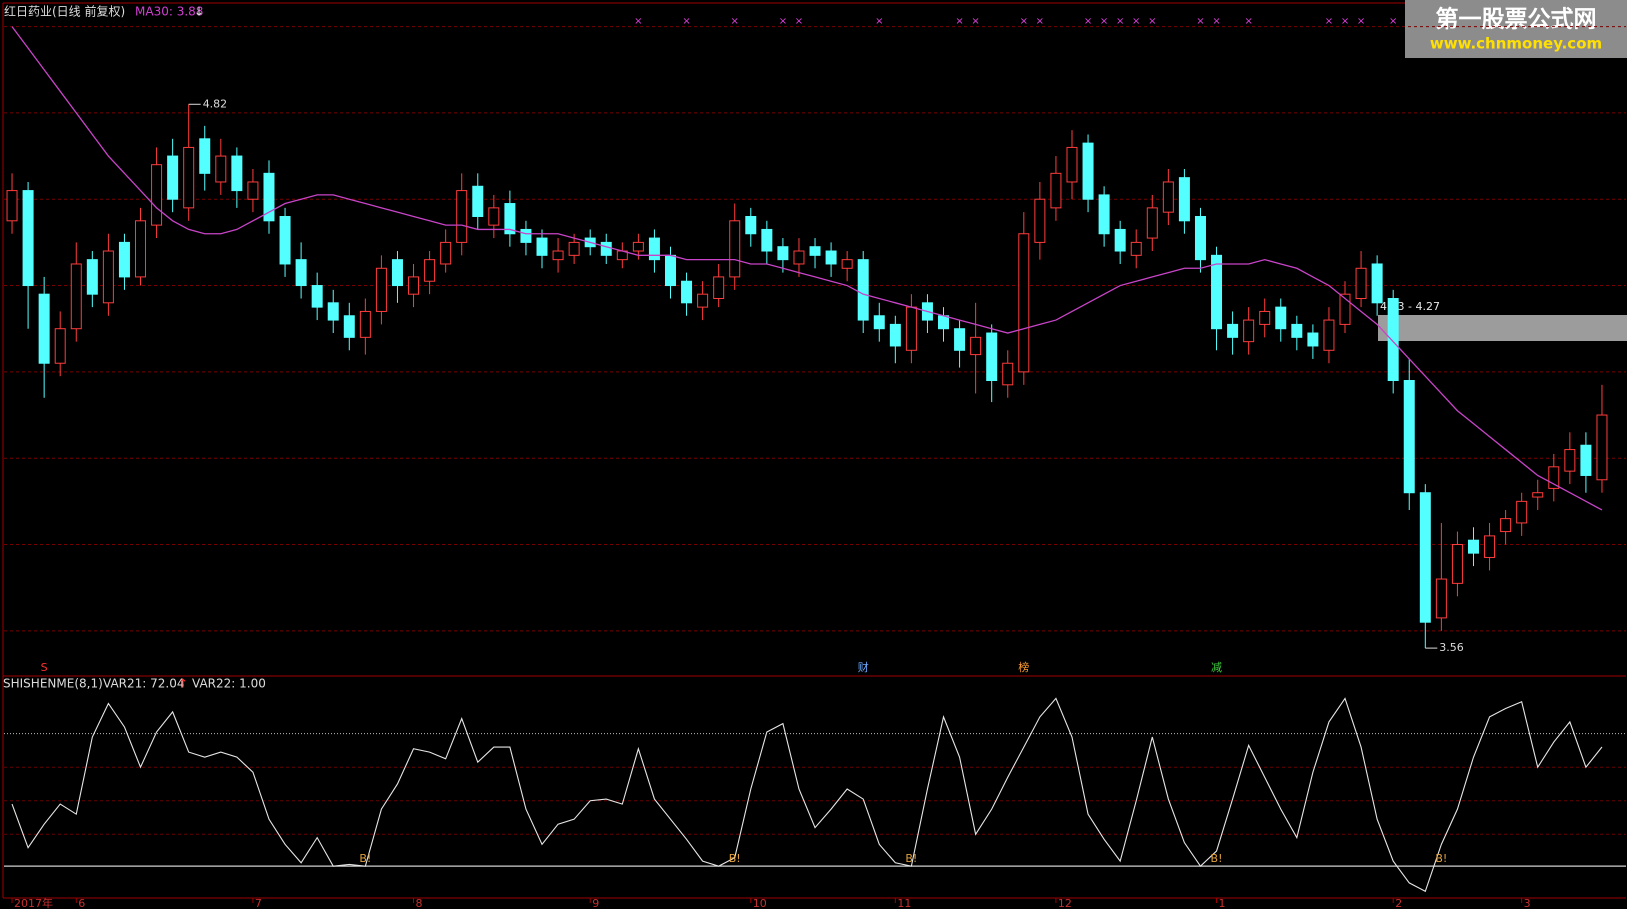 This screenshot has width=1627, height=909. Describe the element at coordinates (81, 903) in the screenshot. I see `x-tick-label: 6` at that location.